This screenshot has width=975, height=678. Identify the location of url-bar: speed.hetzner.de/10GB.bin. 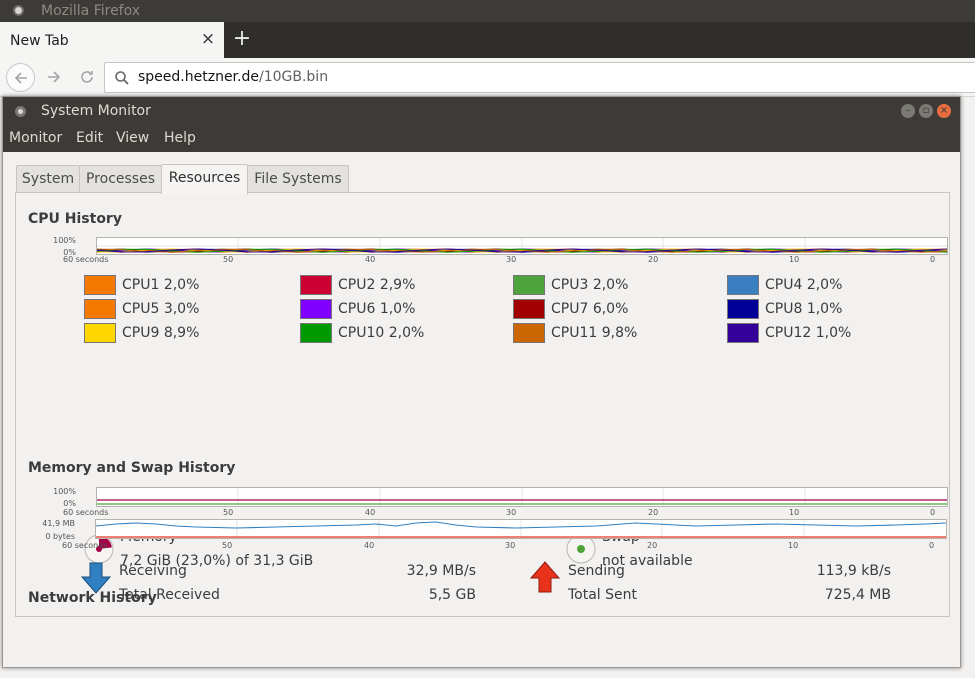
(539, 77).